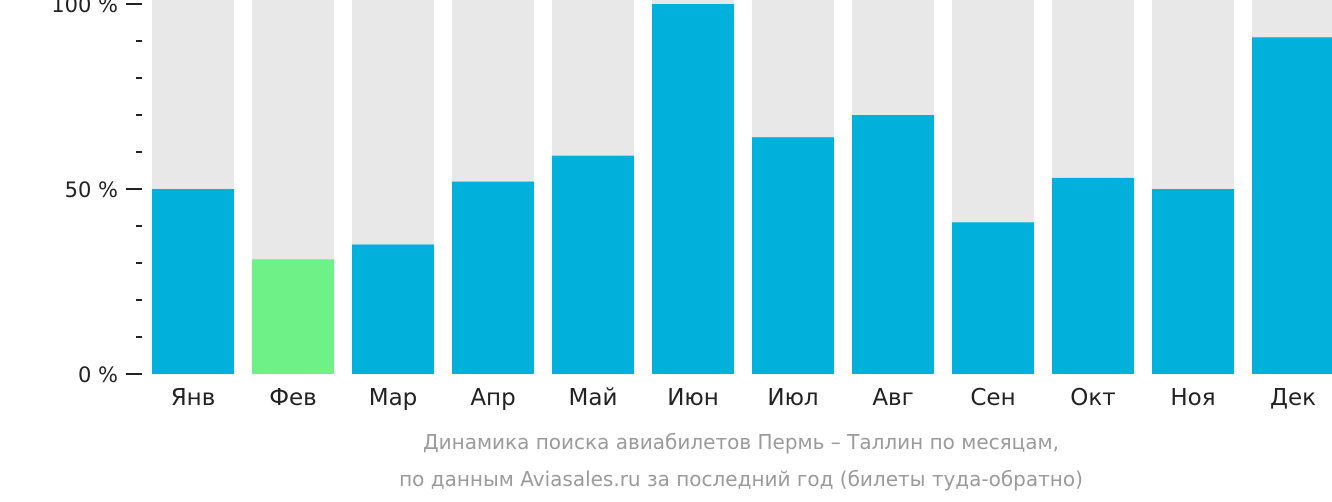 This screenshot has height=502, width=1332. I want to click on x-tick-label-10: Окт, so click(1092, 398).